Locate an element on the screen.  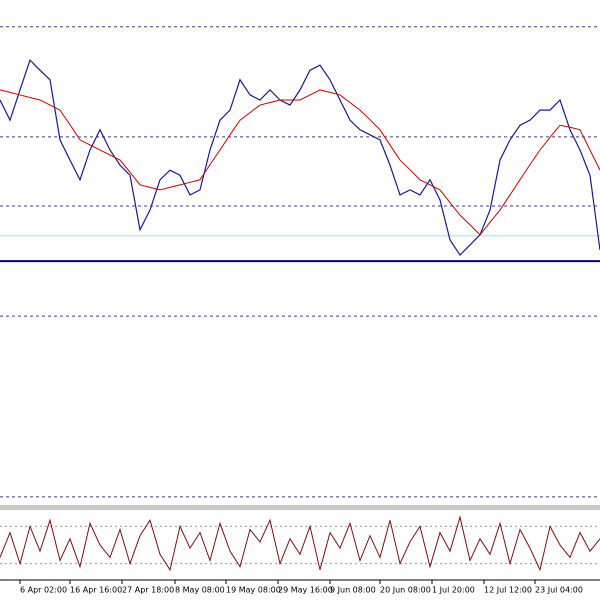
oscillator-line is located at coordinates (300, 543).